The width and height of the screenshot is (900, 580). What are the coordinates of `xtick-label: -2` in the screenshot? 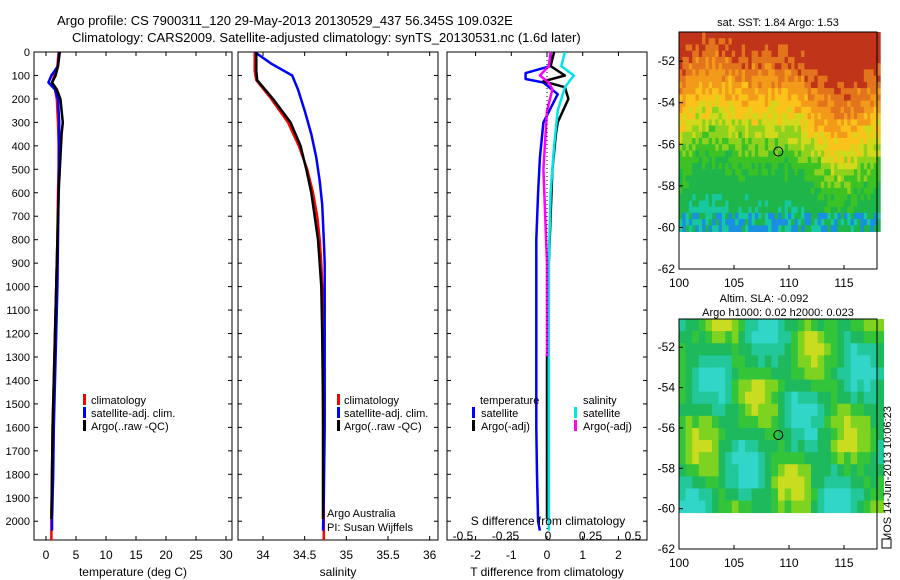 It's located at (475, 555).